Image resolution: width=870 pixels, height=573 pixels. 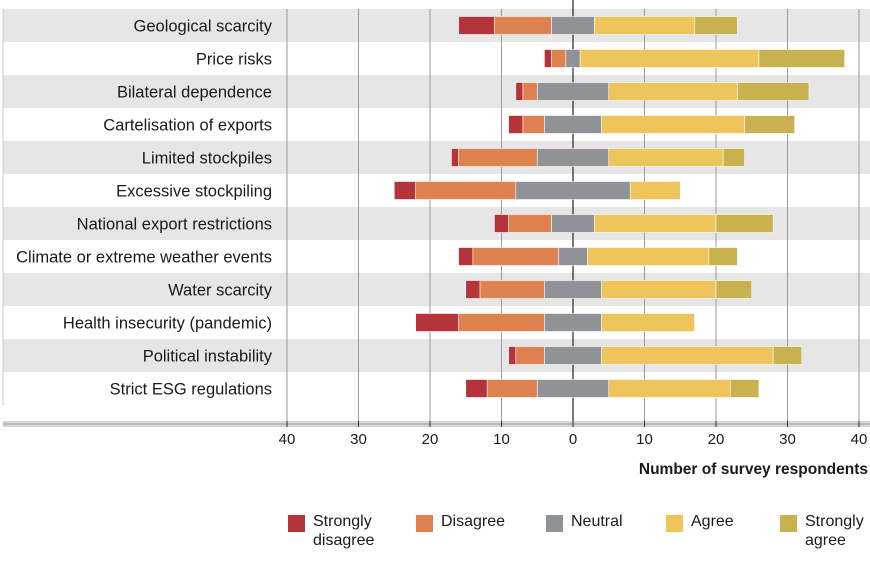 I want to click on bar-neutral-climate-or-extreme-weather-events, so click(x=573, y=256).